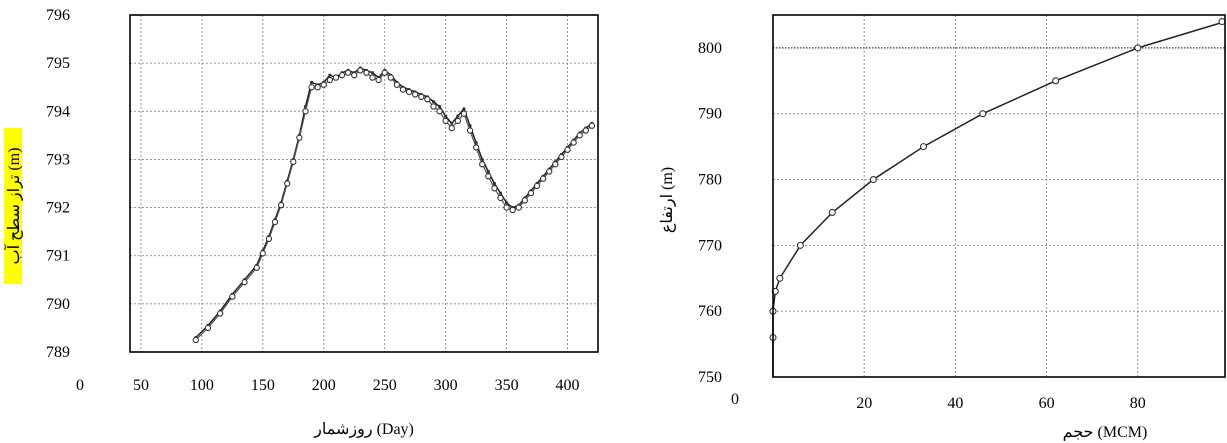  I want to click on left-x-tick-label: 350, so click(507, 385).